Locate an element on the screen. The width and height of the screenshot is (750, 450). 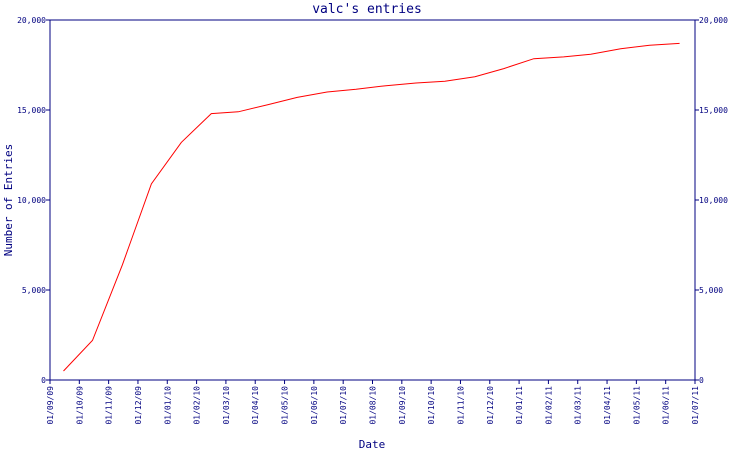
chart-title: valc's entries is located at coordinates (367, 9).